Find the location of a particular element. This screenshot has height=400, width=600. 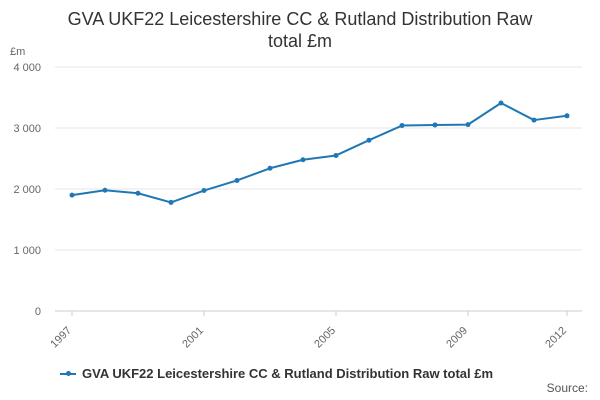

y-tick-label: 3 000 is located at coordinates (27, 129).